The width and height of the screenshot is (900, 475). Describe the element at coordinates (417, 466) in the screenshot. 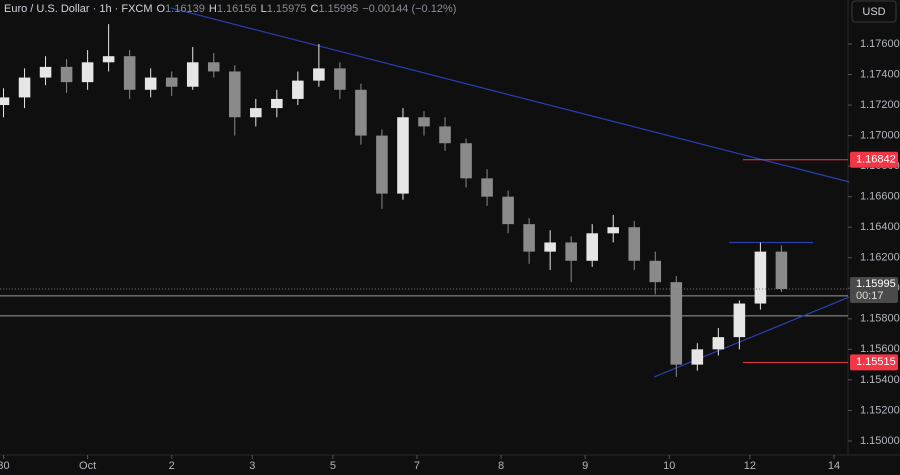

I see `x-tick-label: 7` at that location.